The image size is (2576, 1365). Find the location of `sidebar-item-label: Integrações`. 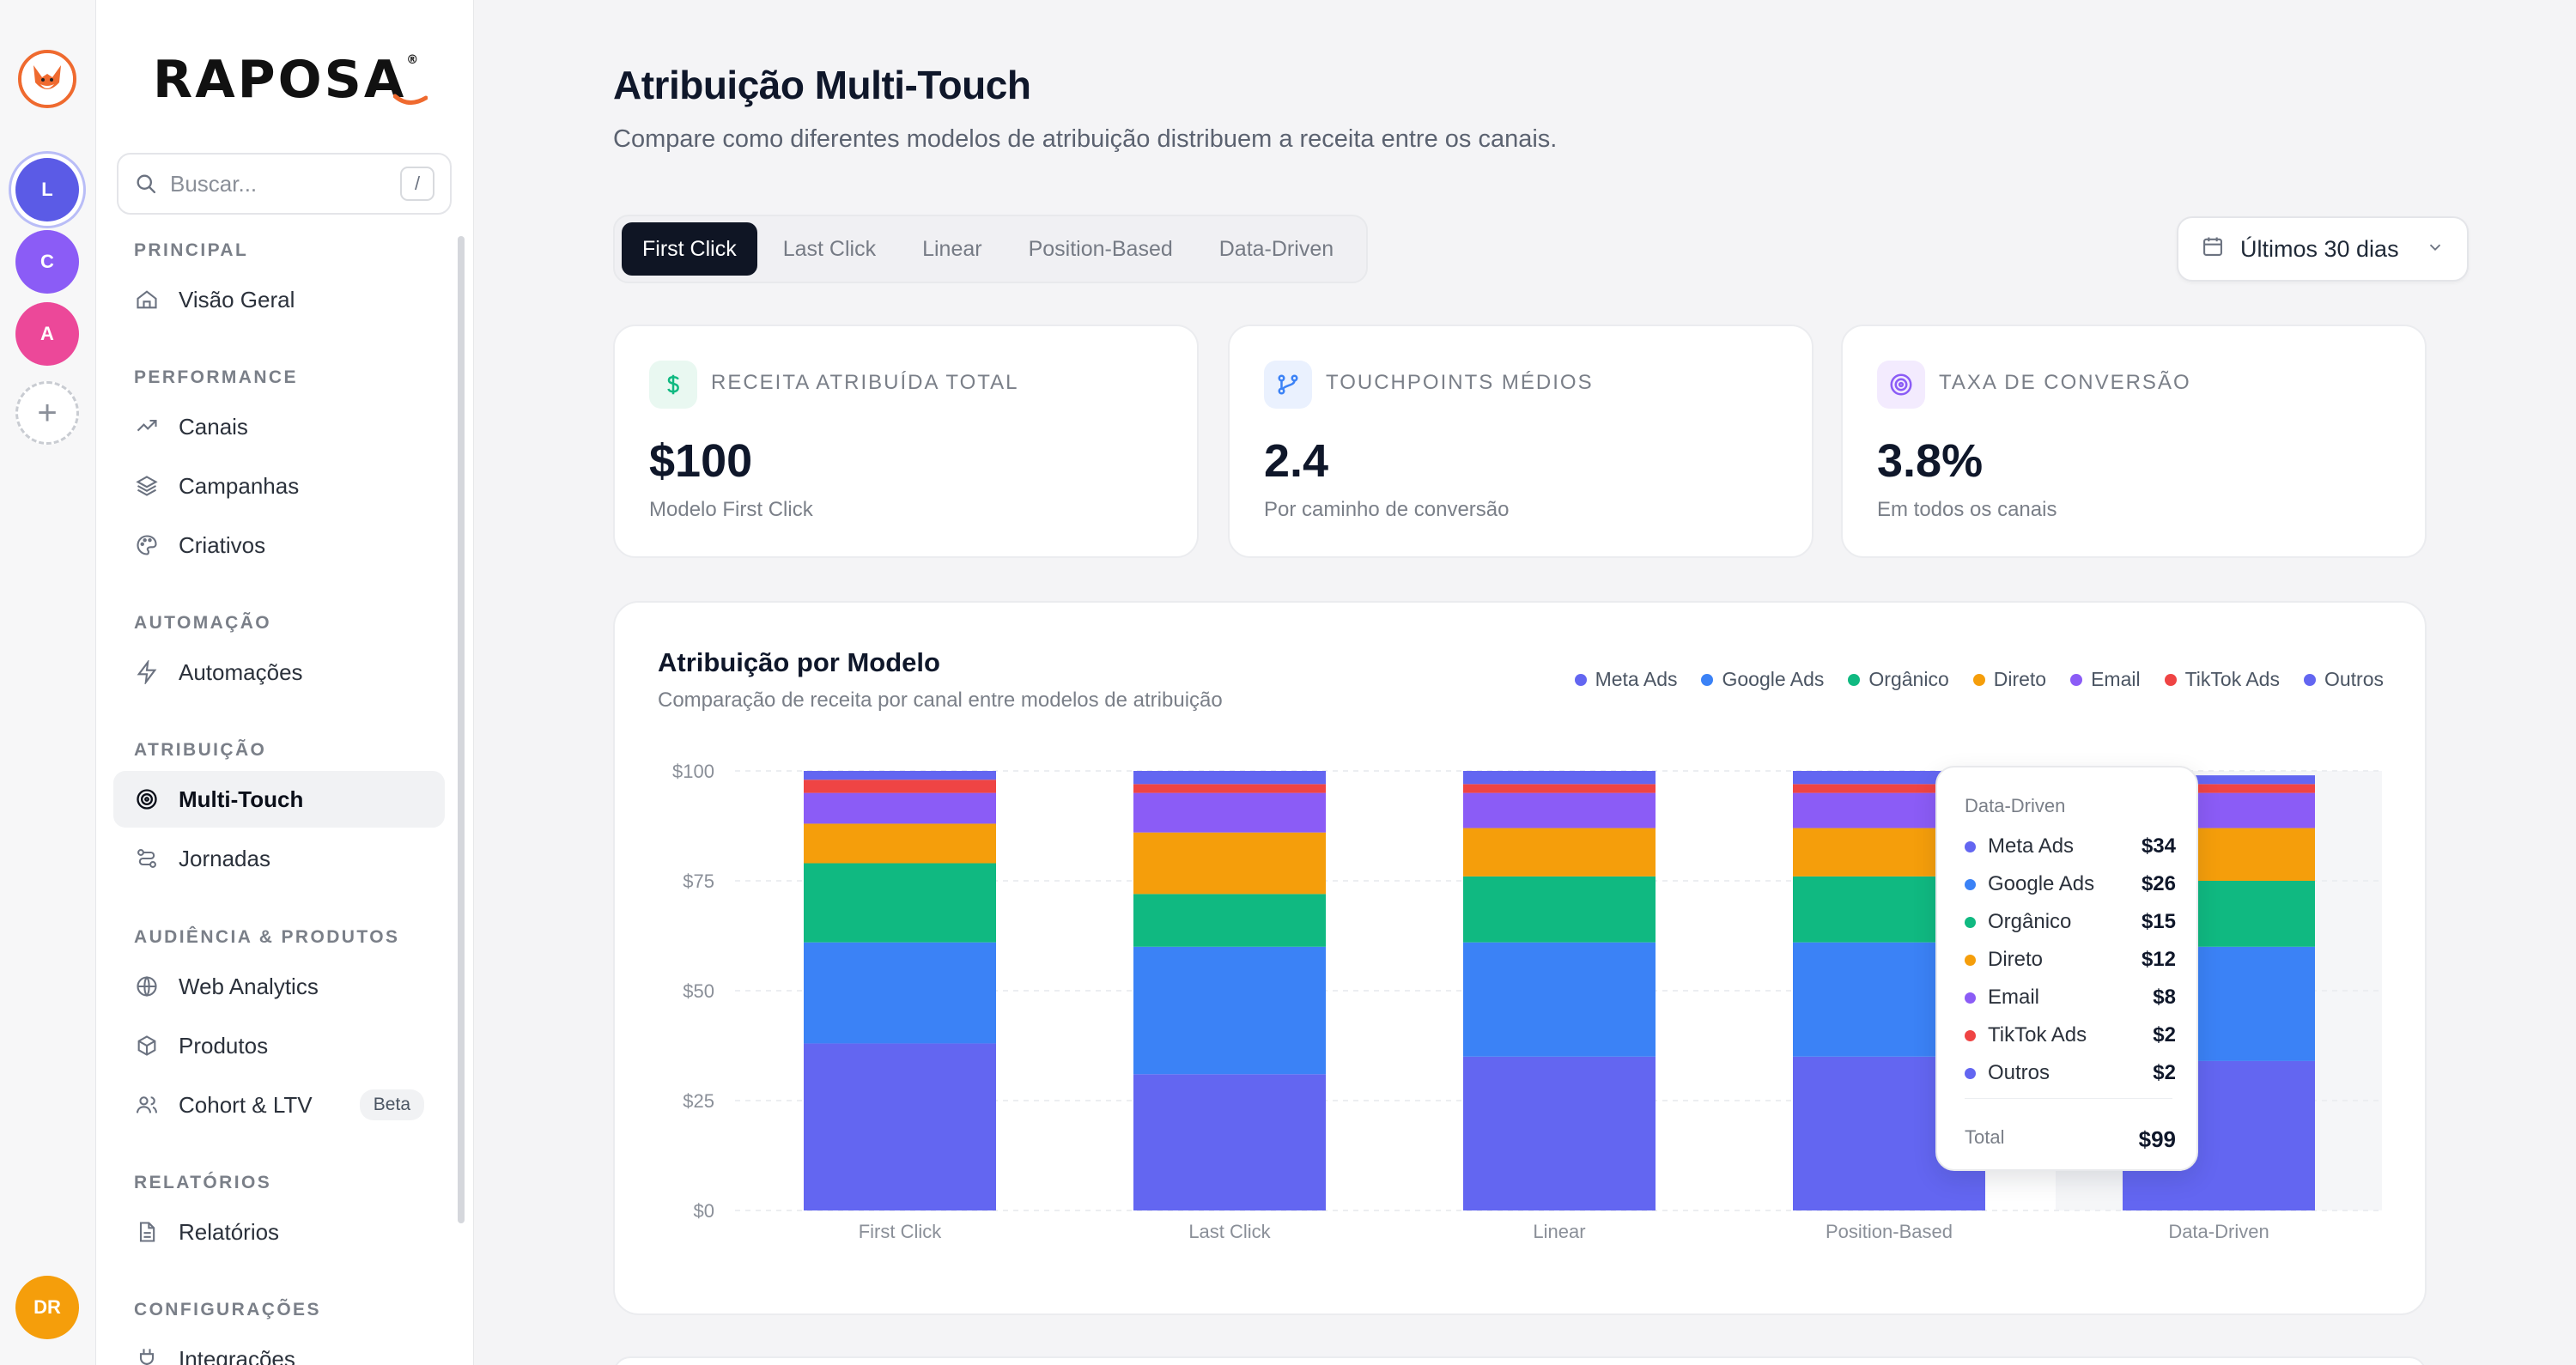

sidebar-item-label: Integrações is located at coordinates (237, 1355).